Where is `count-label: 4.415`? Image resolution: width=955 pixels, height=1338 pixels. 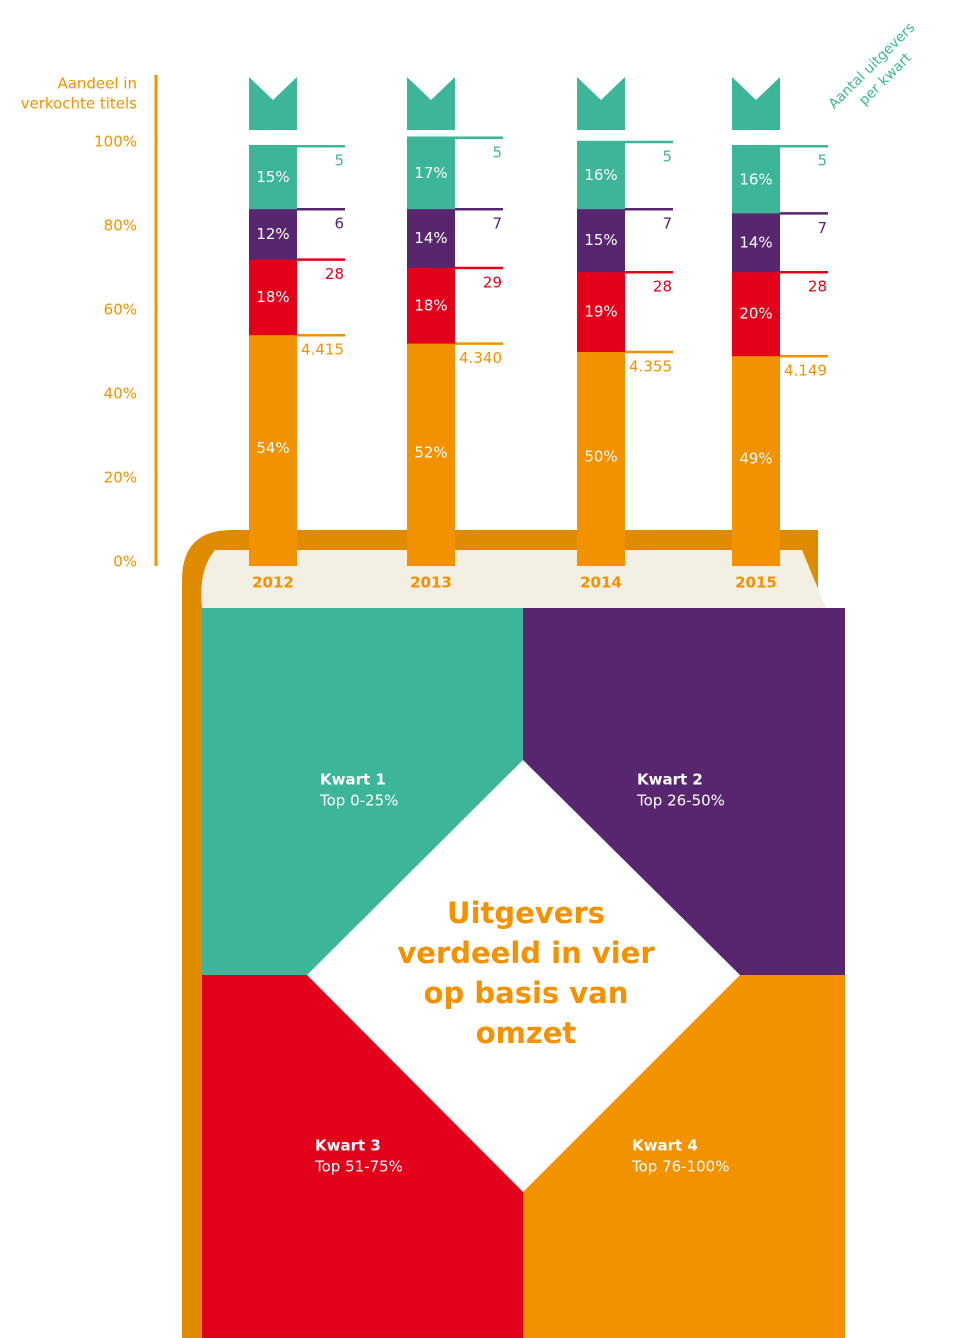 count-label: 4.415 is located at coordinates (322, 350).